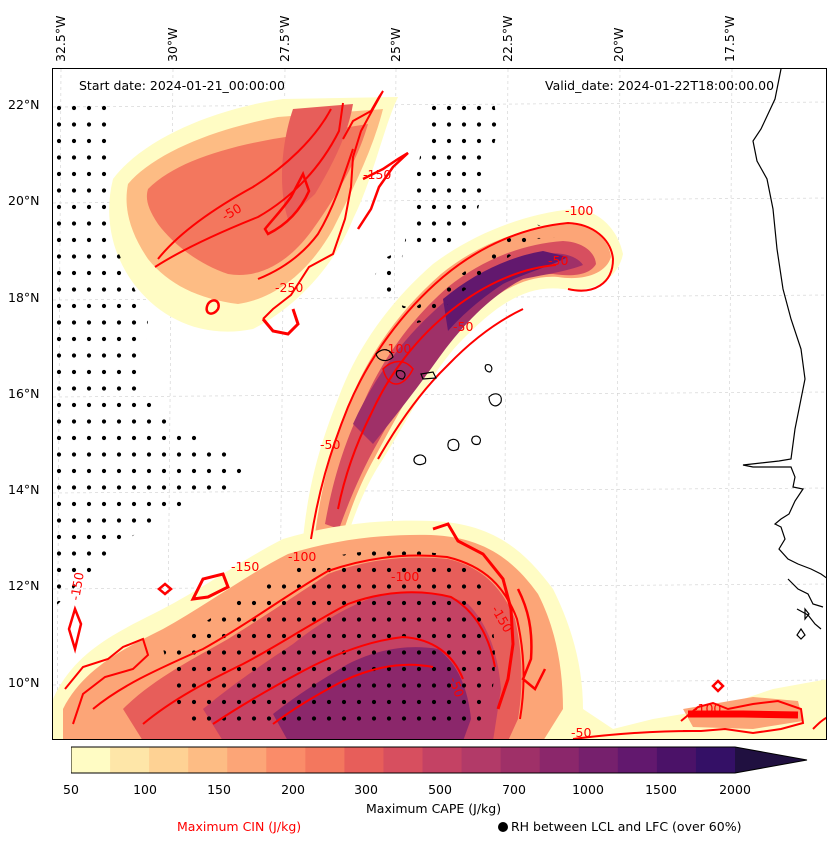  I want to click on colorbar-tick: 1500, so click(661, 789).